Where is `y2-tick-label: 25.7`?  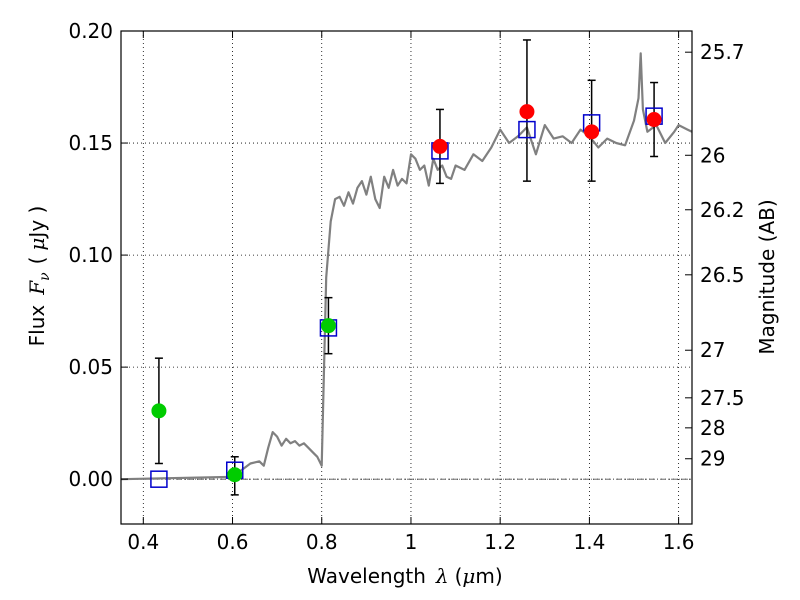
y2-tick-label: 25.7 is located at coordinates (722, 52).